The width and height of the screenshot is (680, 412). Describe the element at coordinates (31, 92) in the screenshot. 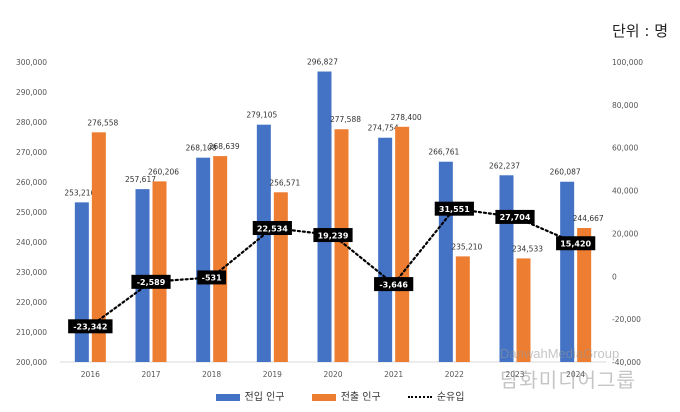

I see `y-left-tick-label: 290,000` at that location.